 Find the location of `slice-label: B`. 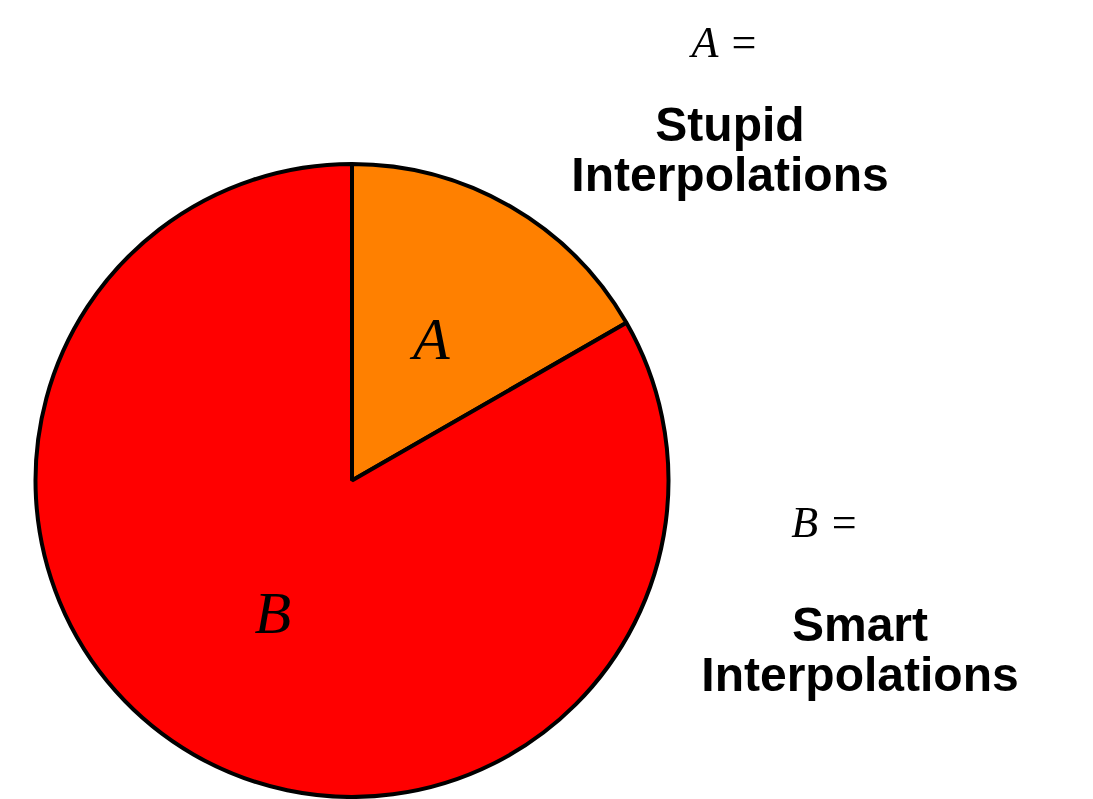

slice-label: B is located at coordinates (273, 613).